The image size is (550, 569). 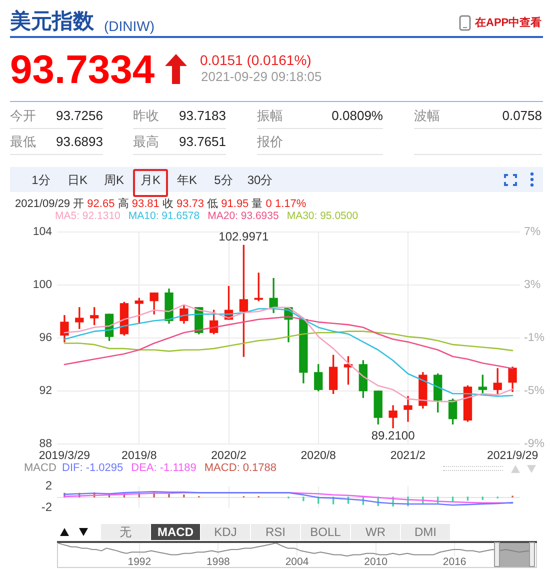 What do you see at coordinates (56, 116) in the screenshot?
I see `table-cell: 今开 93.7256` at bounding box center [56, 116].